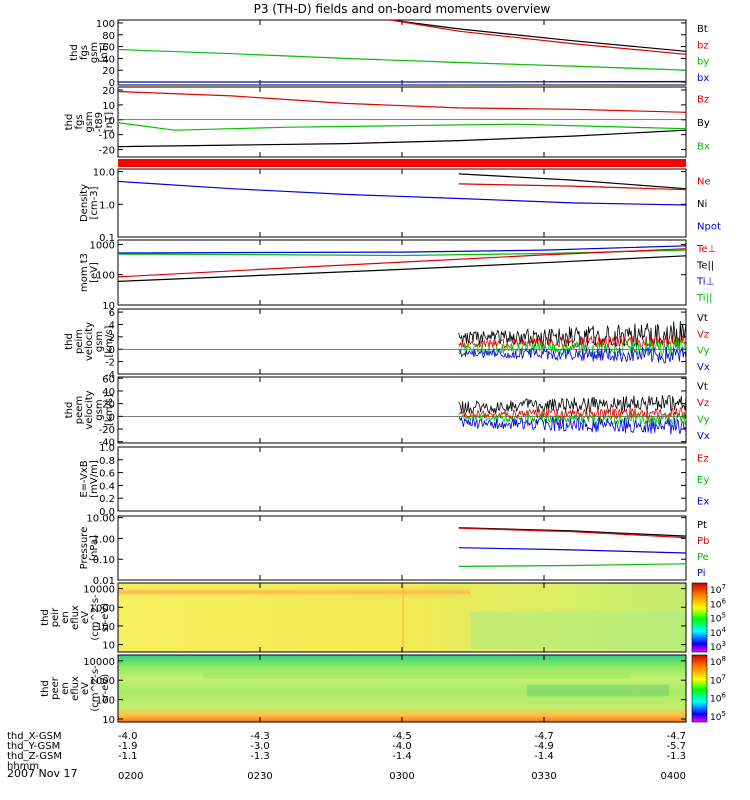 Image resolution: width=750 pixels, height=800 pixels. Describe the element at coordinates (703, 403) in the screenshot. I see `legend-Vz: Vz` at that location.